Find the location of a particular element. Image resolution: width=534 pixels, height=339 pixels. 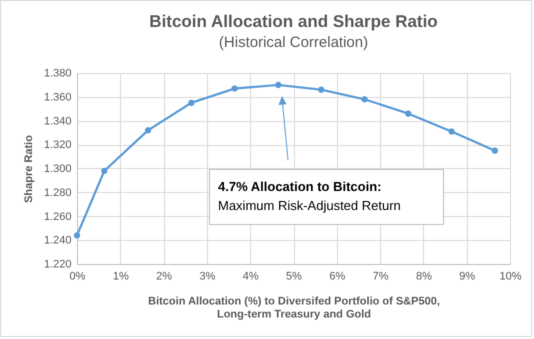

x-tick-label: 10% is located at coordinates (510, 276).